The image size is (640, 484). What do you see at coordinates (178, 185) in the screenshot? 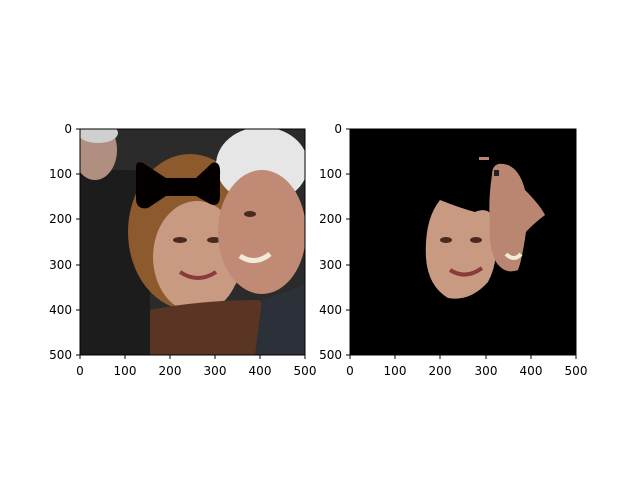
I see `bowtie-occlusion` at bounding box center [178, 185].